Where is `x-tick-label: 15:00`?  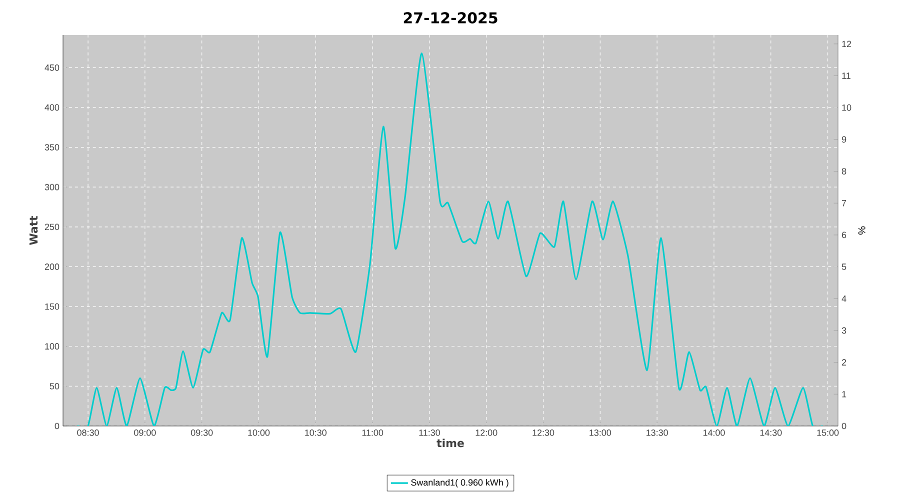
x-tick-label: 15:00 is located at coordinates (828, 433).